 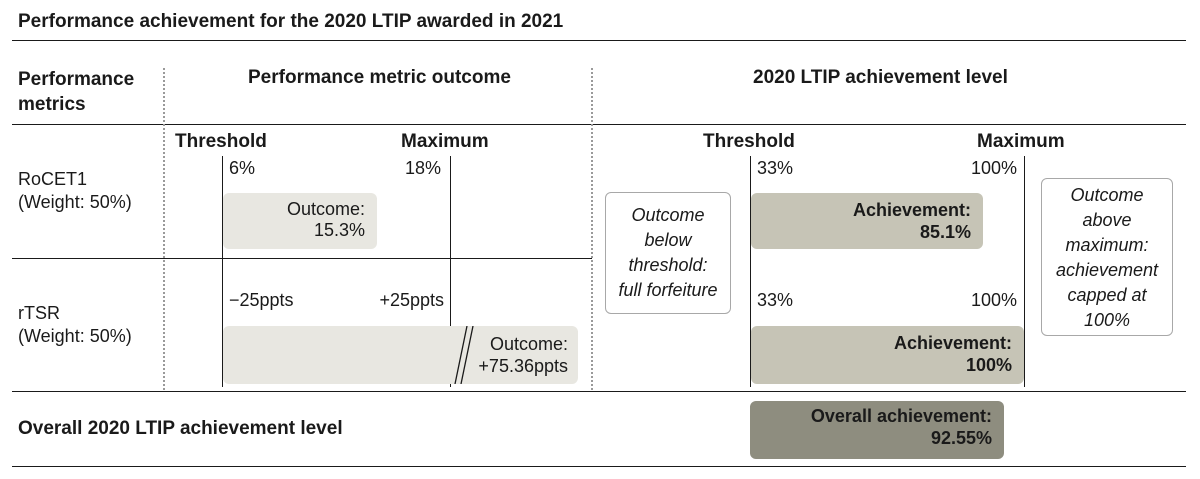 What do you see at coordinates (379, 77) in the screenshot?
I see `outcome-column-header: Performance metric outcome` at bounding box center [379, 77].